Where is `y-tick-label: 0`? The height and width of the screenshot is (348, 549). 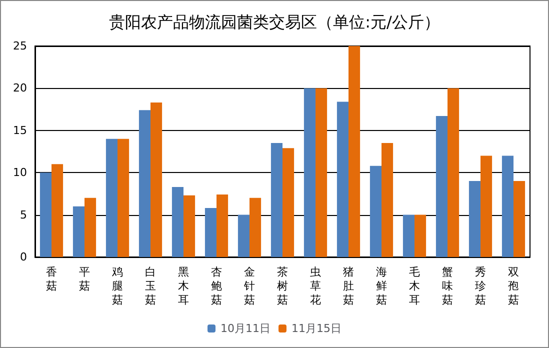
y-tick-label: 0 is located at coordinates (23, 257).